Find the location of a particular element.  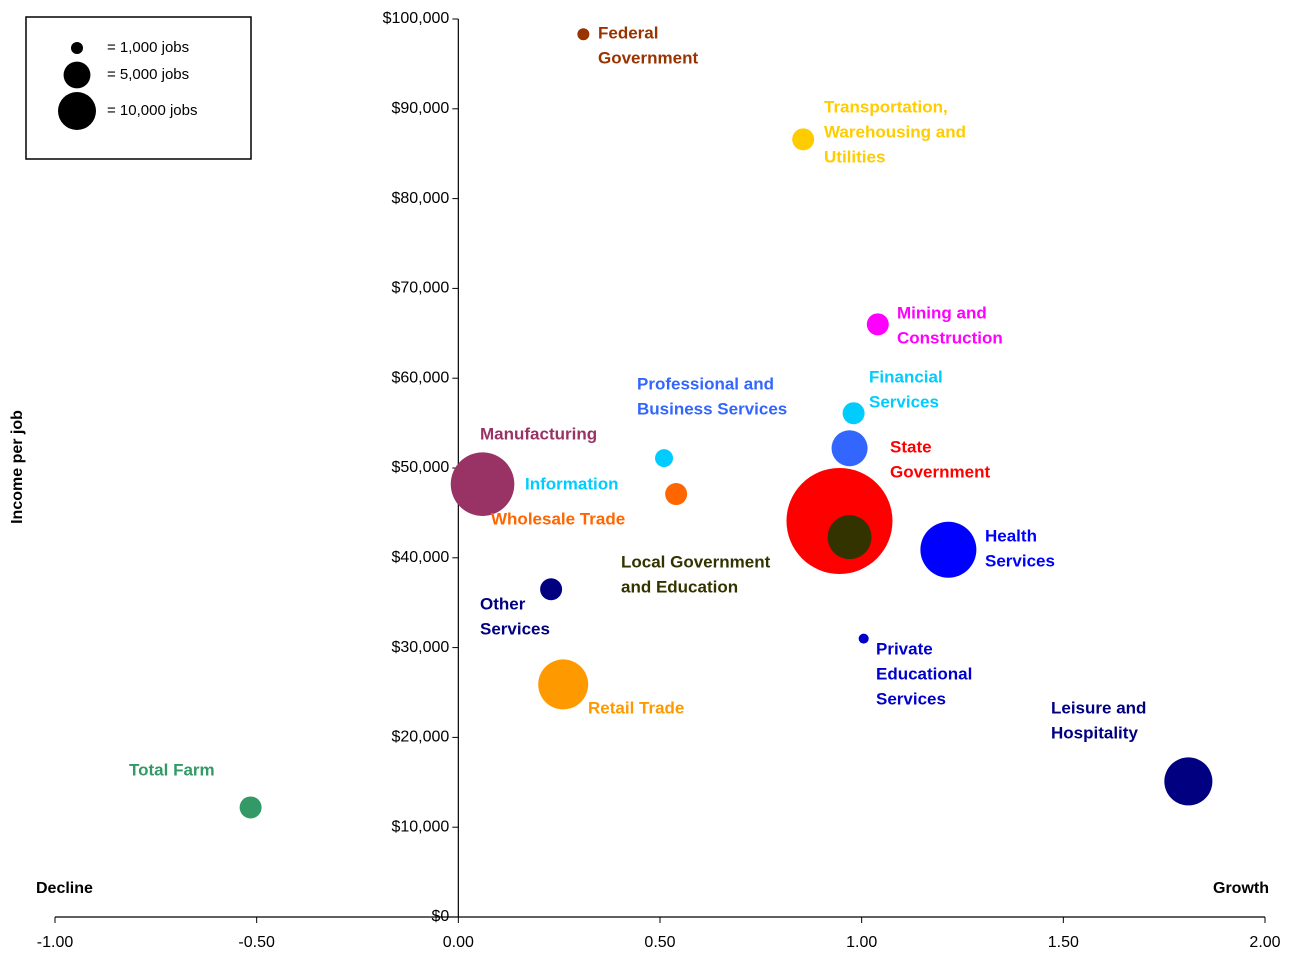

y-tick-label: $40,000 is located at coordinates (420, 557).